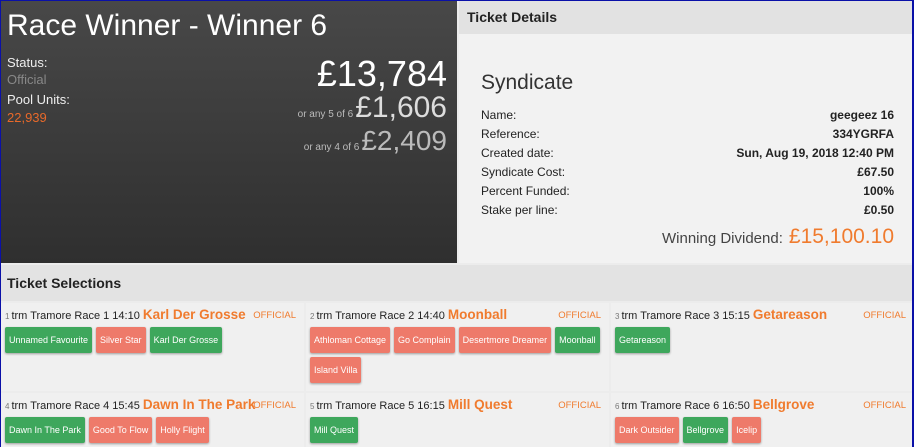  I want to click on horse-chip: Desertmore Dreamer, so click(505, 340).